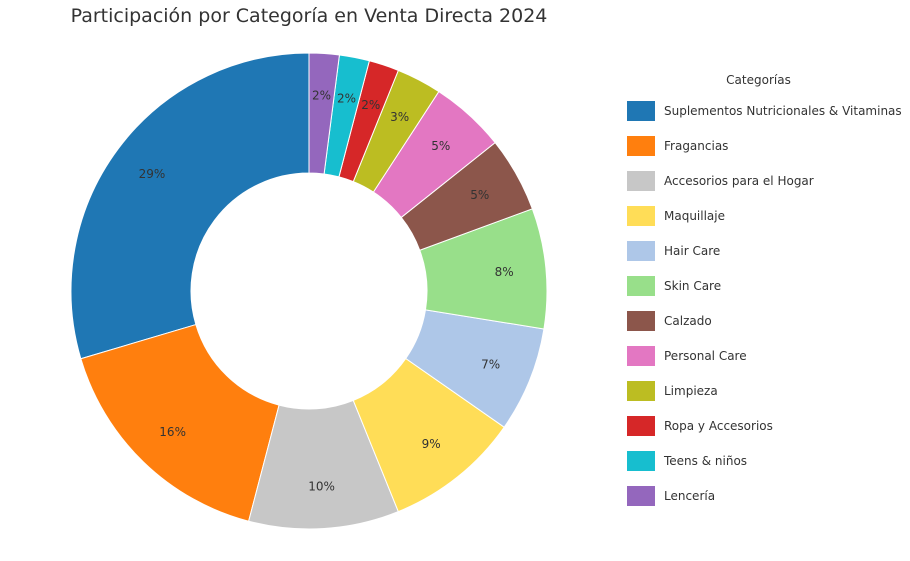 The height and width of the screenshot is (561, 910). What do you see at coordinates (739, 181) in the screenshot?
I see `legend-label: Accesorios para el Hogar` at bounding box center [739, 181].